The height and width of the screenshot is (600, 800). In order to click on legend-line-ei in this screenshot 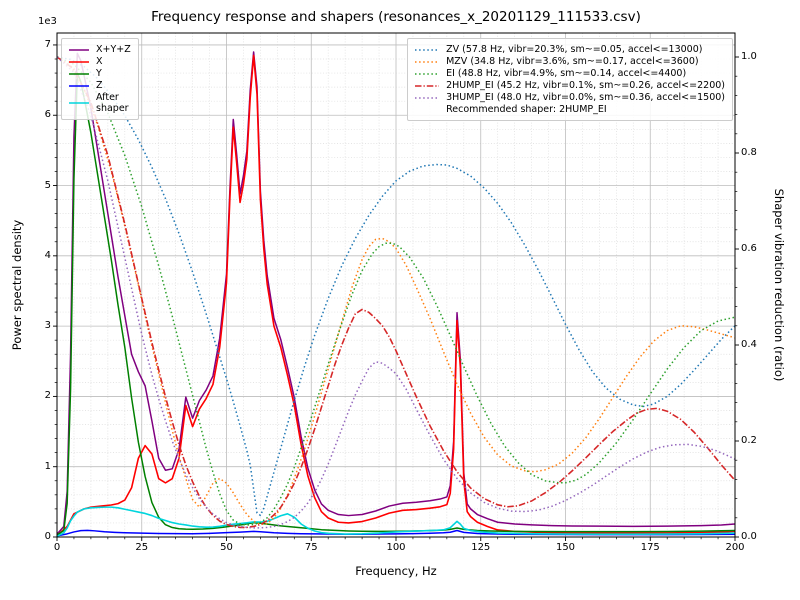, I will do `click(427, 73)`.